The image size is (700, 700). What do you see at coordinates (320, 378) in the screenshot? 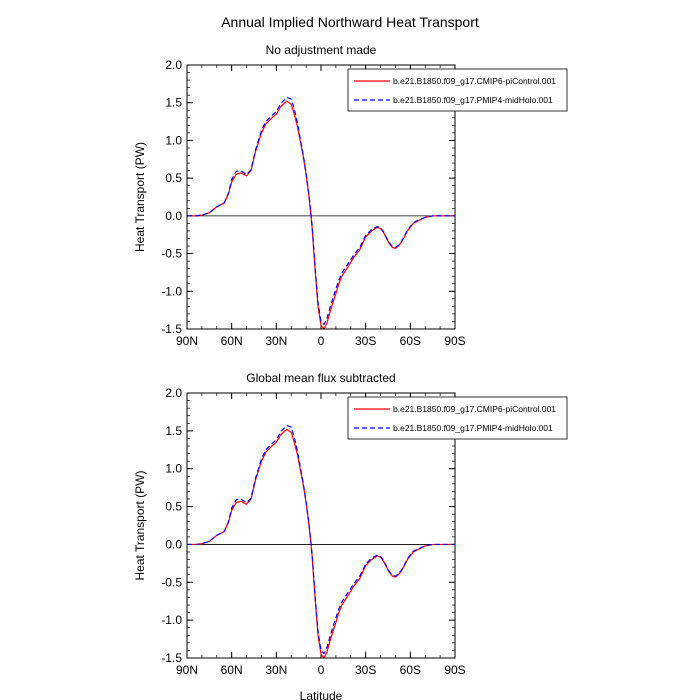
I see `panel-title: Global mean flux subtracted` at bounding box center [320, 378].